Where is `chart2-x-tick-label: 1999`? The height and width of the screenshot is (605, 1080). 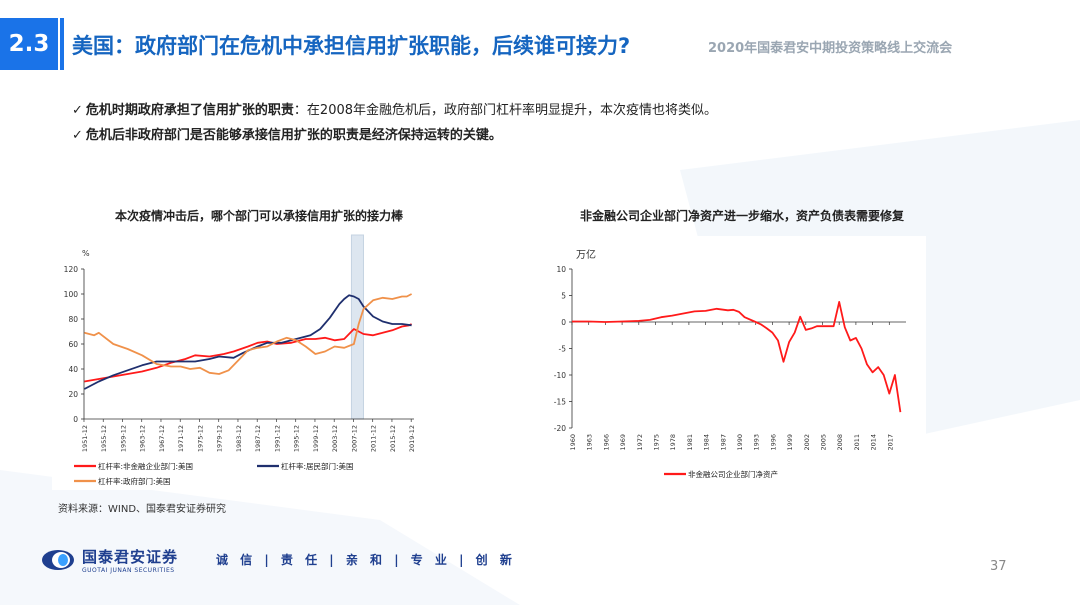 chart2-x-tick-label: 1999 is located at coordinates (790, 442).